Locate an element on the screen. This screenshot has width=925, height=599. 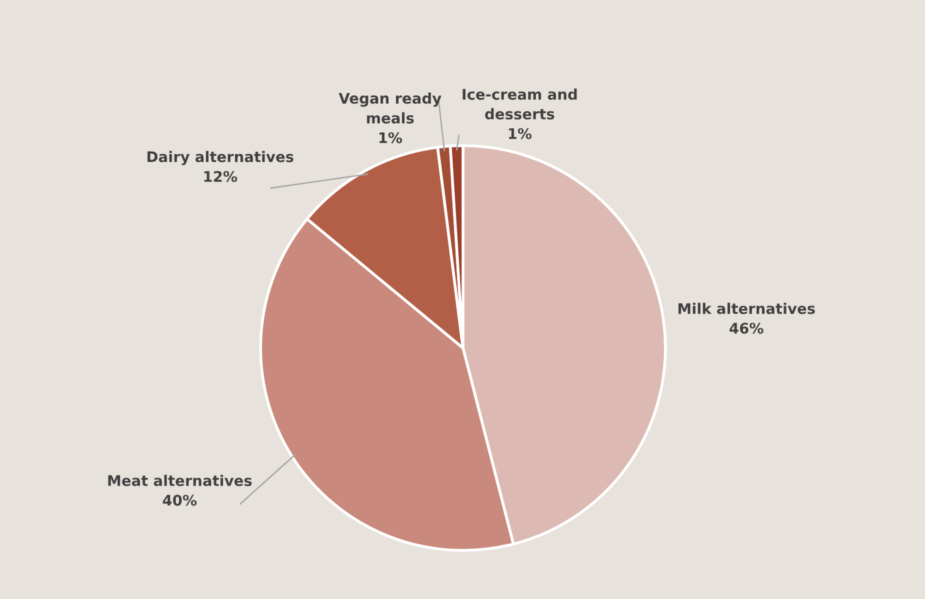
slice-label: Milk alternatives is located at coordinates (746, 308).